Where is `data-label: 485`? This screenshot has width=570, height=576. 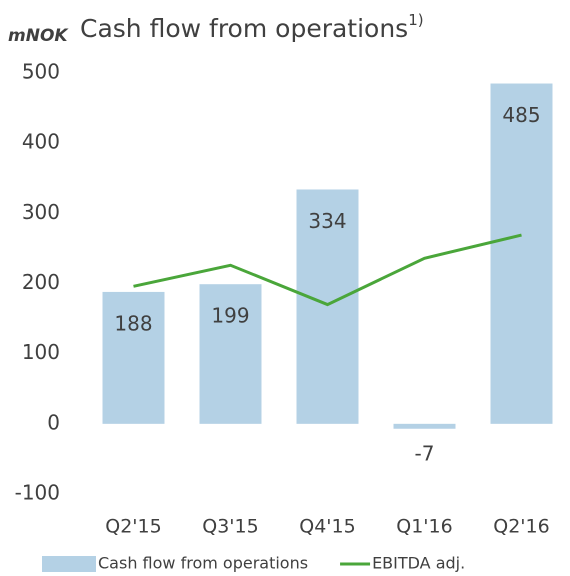 data-label: 485 is located at coordinates (521, 115).